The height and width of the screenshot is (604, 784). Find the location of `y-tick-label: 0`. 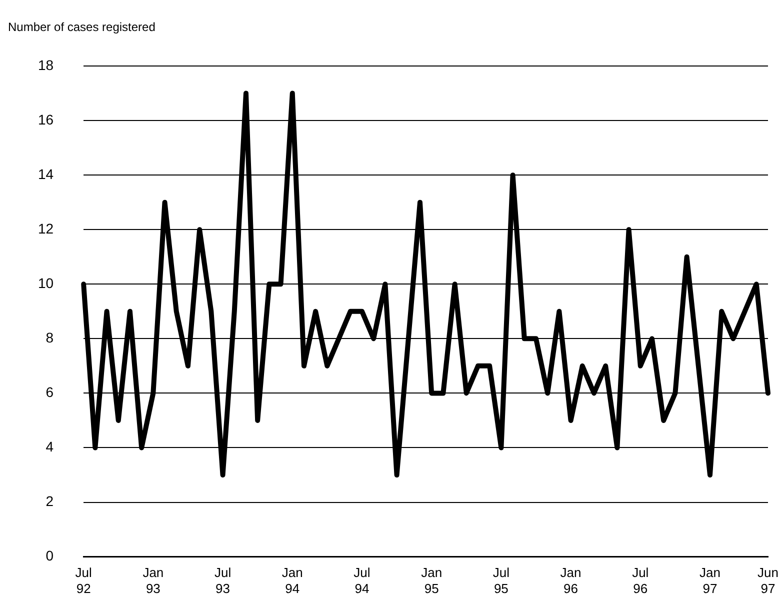

y-tick-label: 0 is located at coordinates (50, 556).